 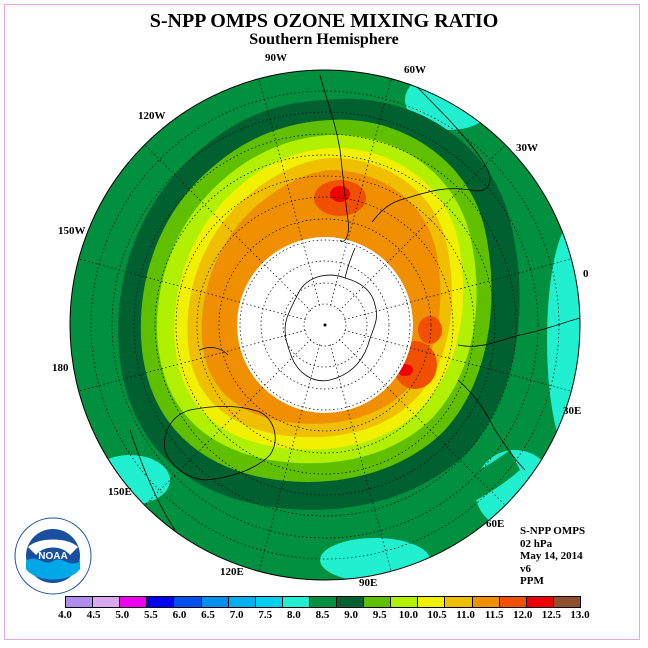 What do you see at coordinates (65, 615) in the screenshot?
I see `colorbar-tick-label: 4.0` at bounding box center [65, 615].